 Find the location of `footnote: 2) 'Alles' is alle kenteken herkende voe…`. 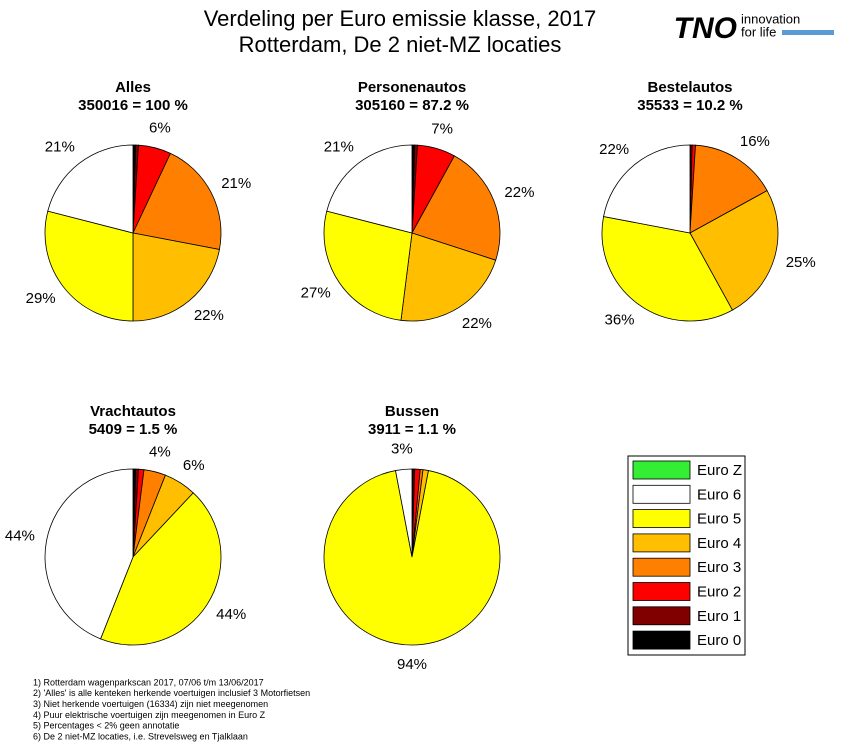

footnote: 2) 'Alles' is alle kenteken herkende voe… is located at coordinates (171, 693).